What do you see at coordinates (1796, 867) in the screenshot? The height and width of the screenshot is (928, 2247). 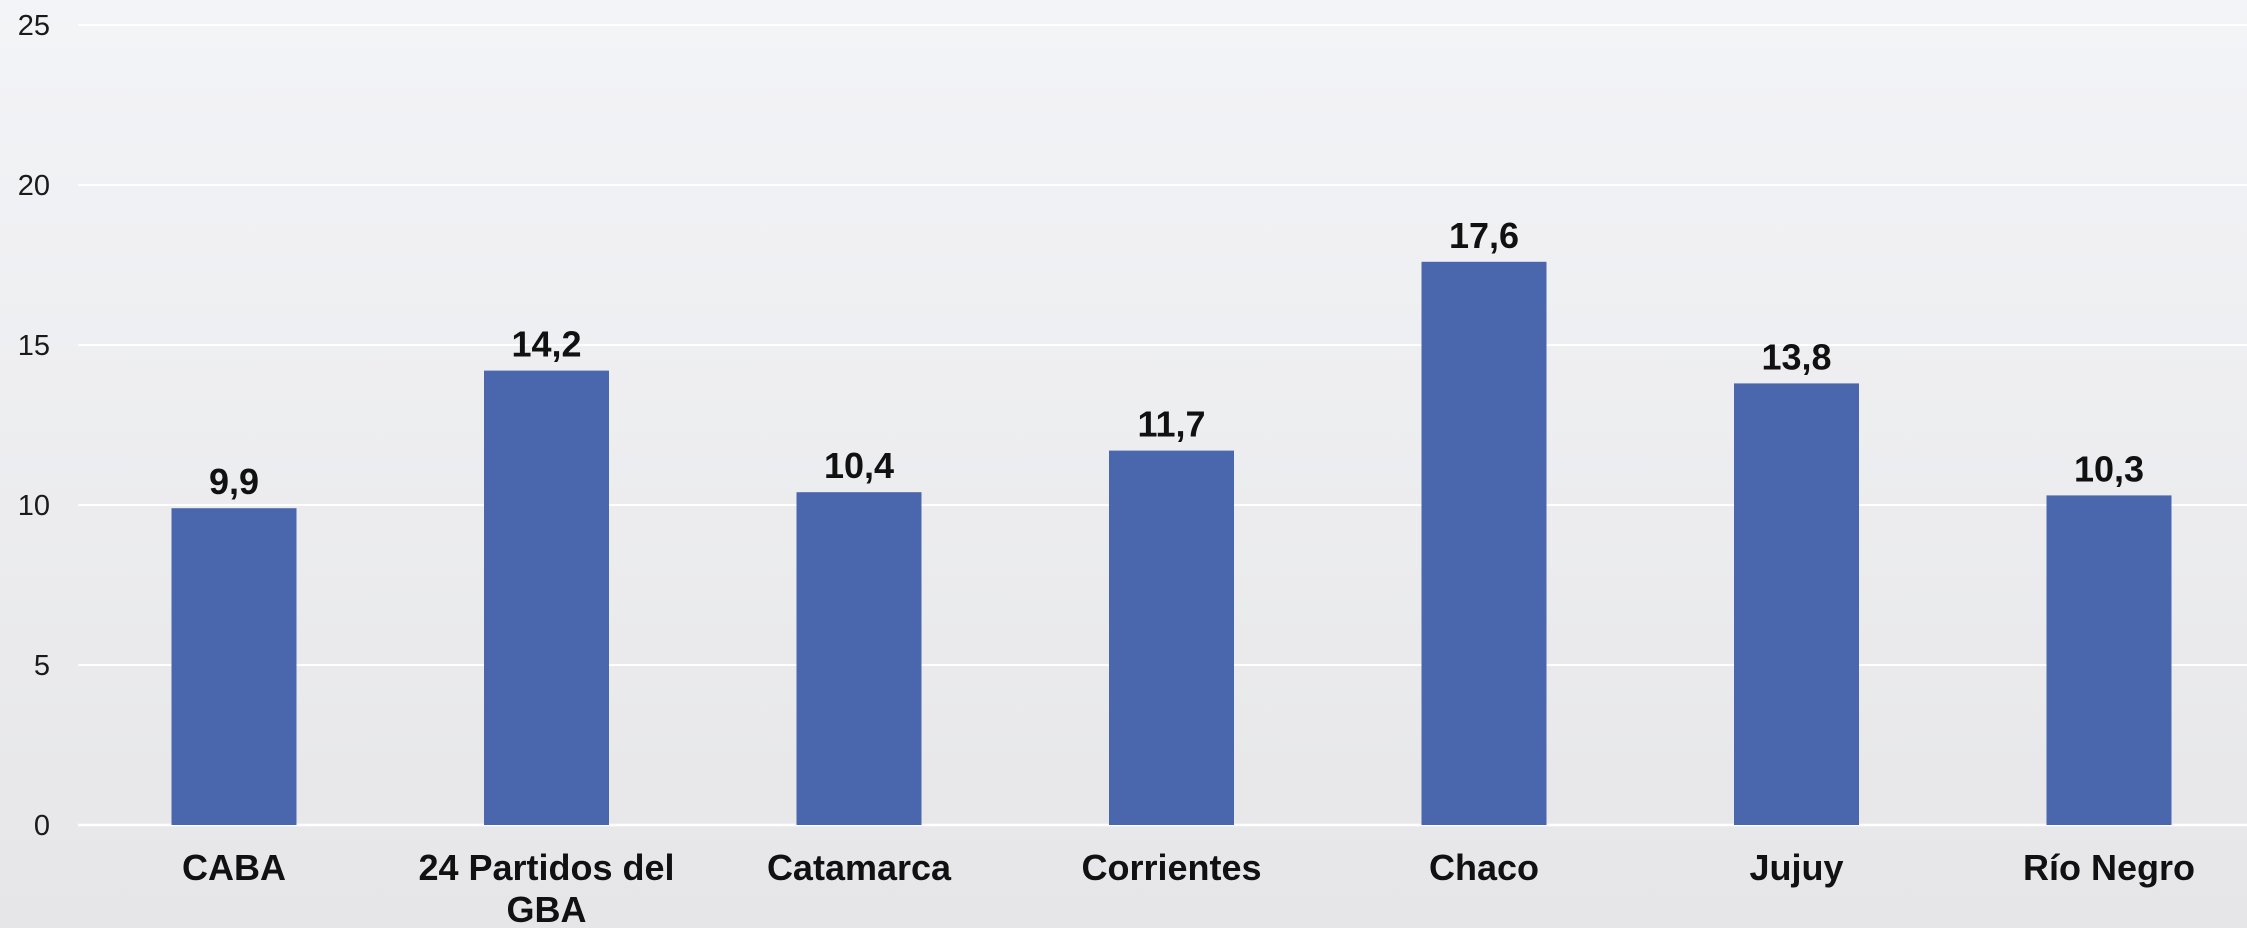 I see `category-label: Jujuy` at bounding box center [1796, 867].